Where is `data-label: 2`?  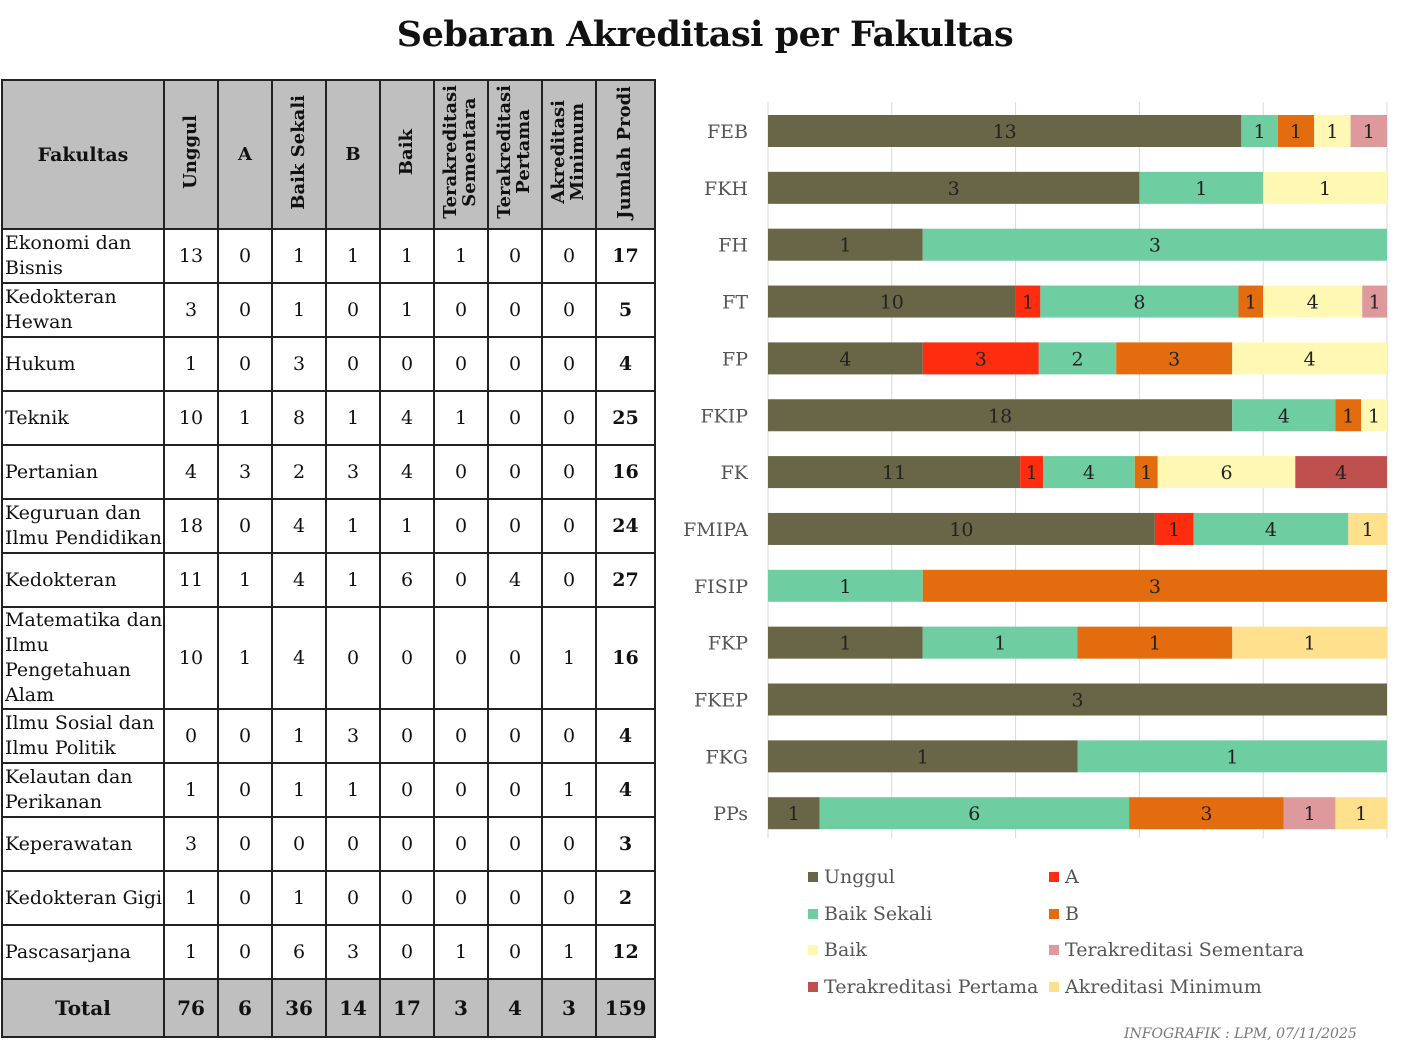 data-label: 2 is located at coordinates (1077, 359).